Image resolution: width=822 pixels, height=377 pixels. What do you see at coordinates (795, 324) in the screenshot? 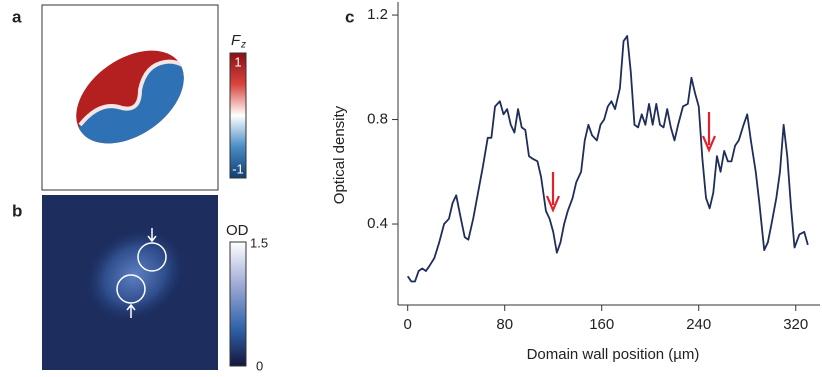
I see `x-tick-label: 320` at bounding box center [795, 324].